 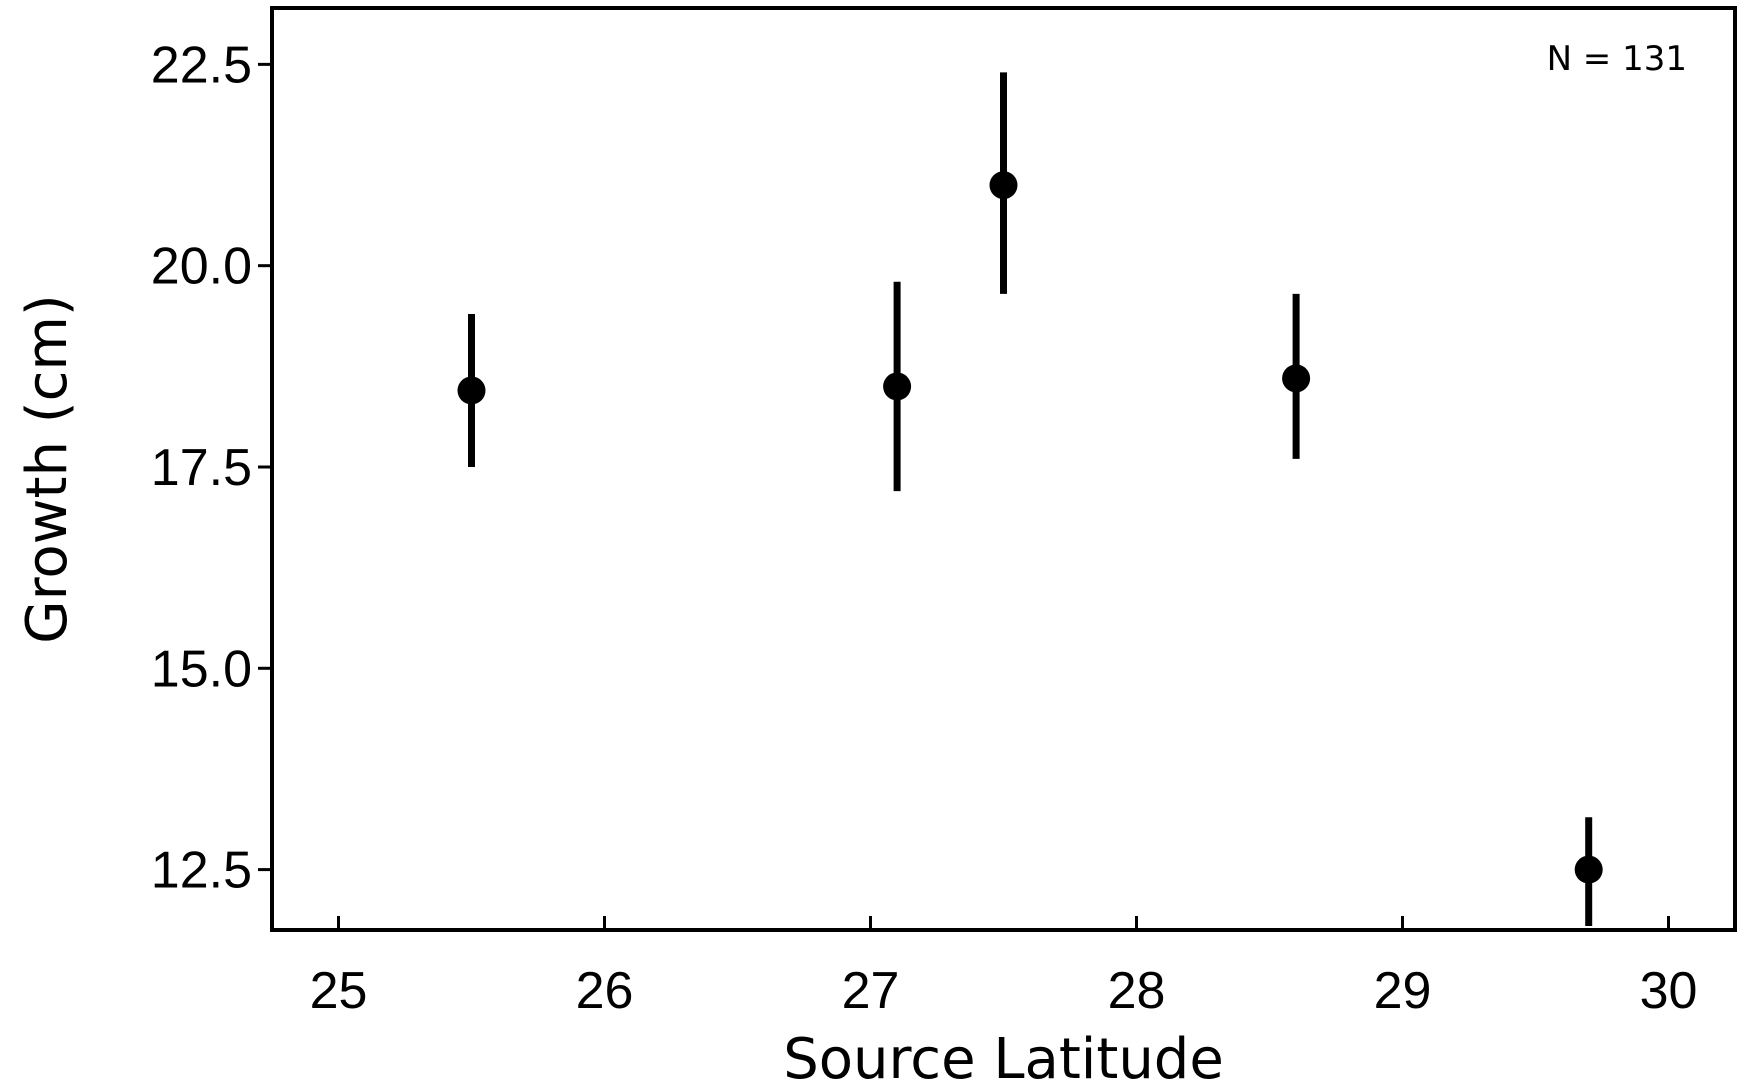 What do you see at coordinates (201, 669) in the screenshot?
I see `y-tick-label: 15.0` at bounding box center [201, 669].